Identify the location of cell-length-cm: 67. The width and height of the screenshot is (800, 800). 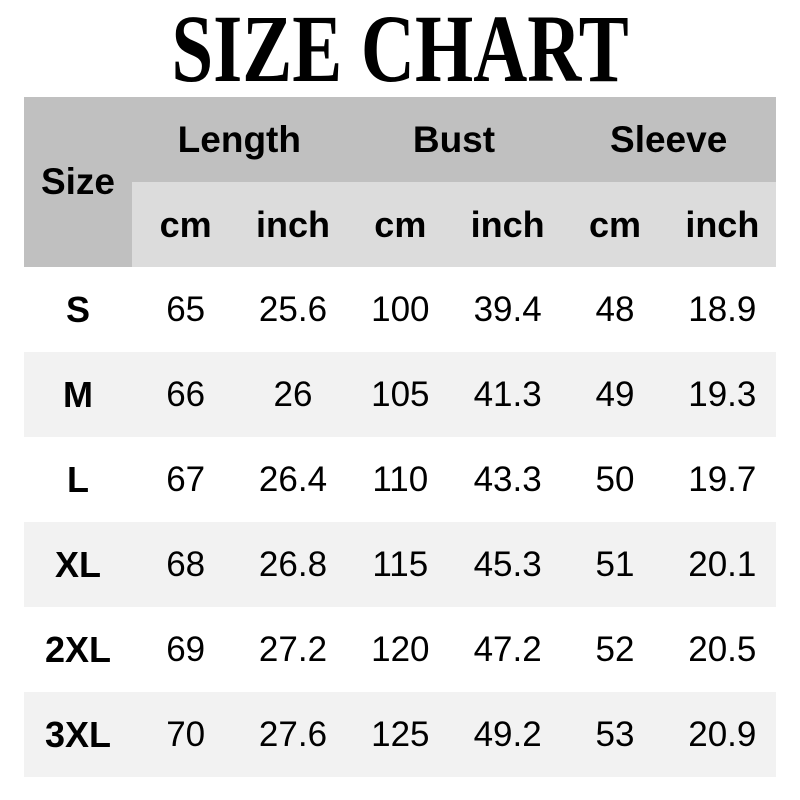
(186, 479).